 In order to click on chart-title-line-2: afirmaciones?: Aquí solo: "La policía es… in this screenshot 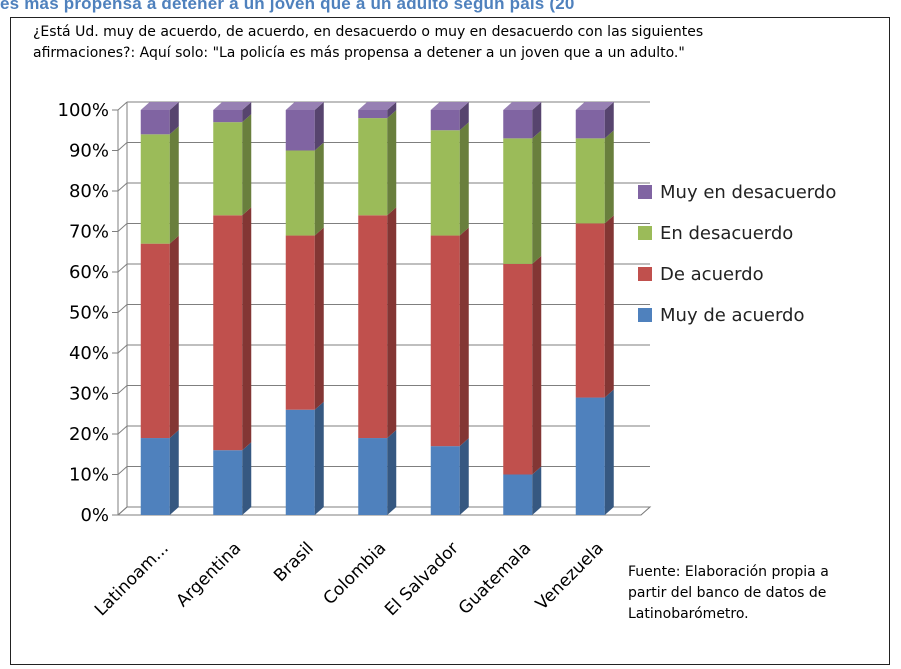, I will do `click(359, 53)`.